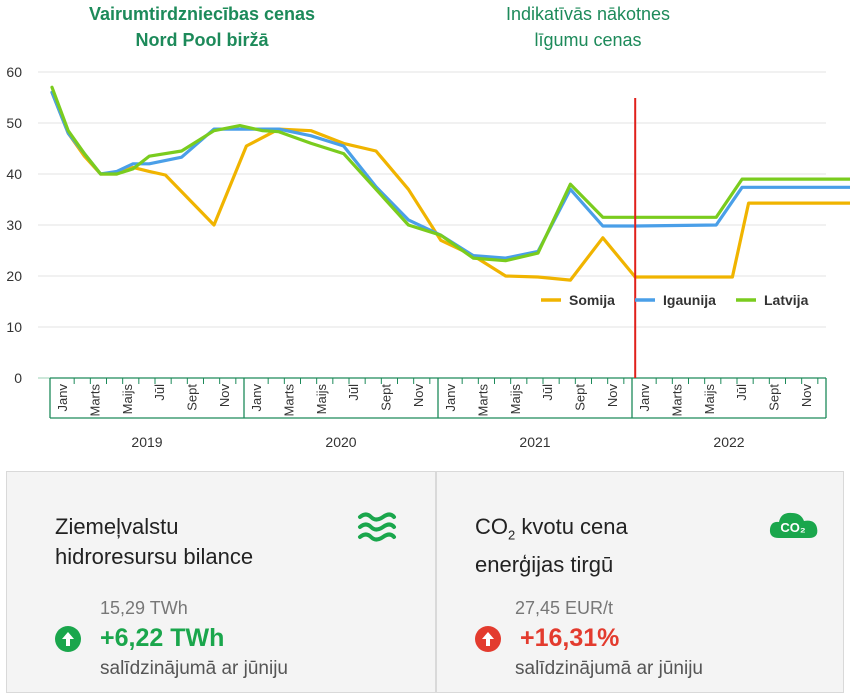  I want to click on chart-title-right: Indikatīvās nākotnes, so click(588, 14).